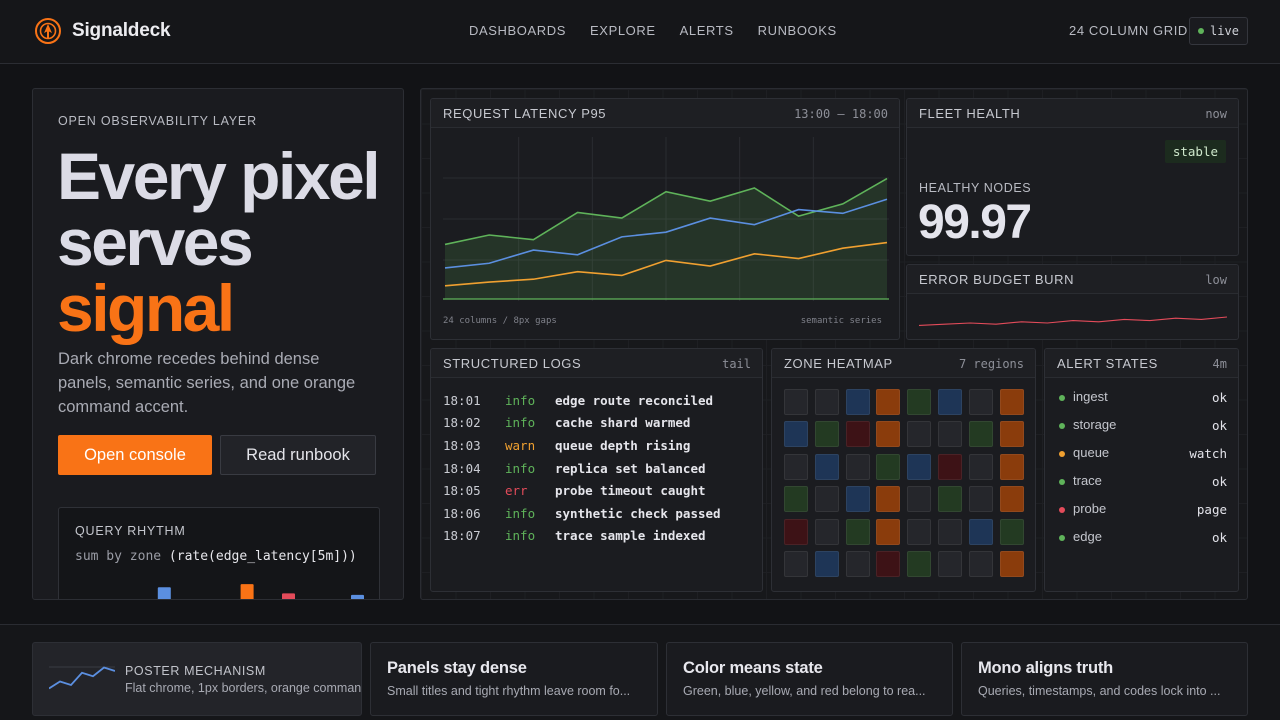 This screenshot has height=720, width=1280. I want to click on logs-panel-header: STRUCTURED LOGS tail, so click(596, 363).